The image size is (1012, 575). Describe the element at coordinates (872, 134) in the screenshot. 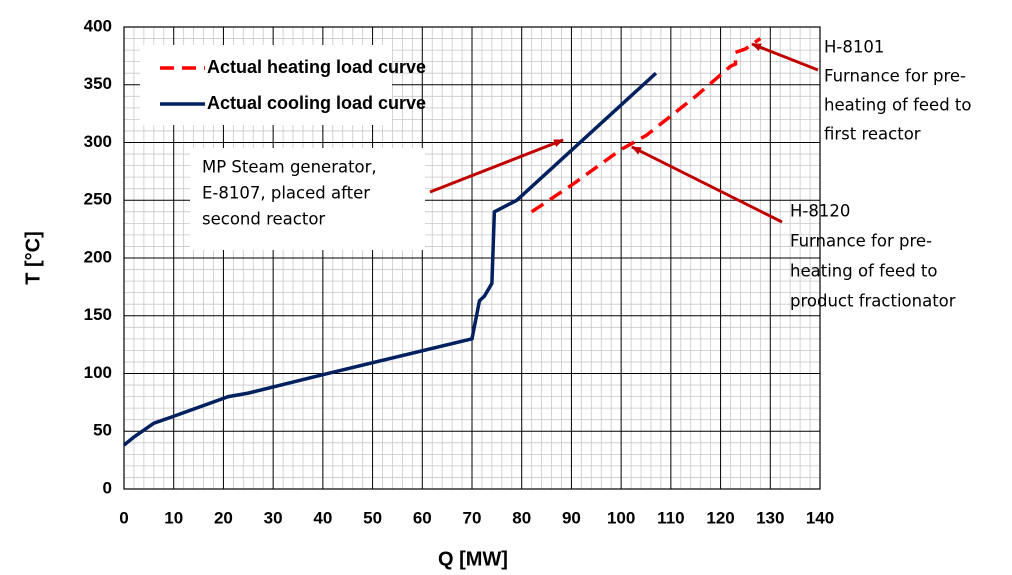

I see `annotation-text: first reactor` at that location.